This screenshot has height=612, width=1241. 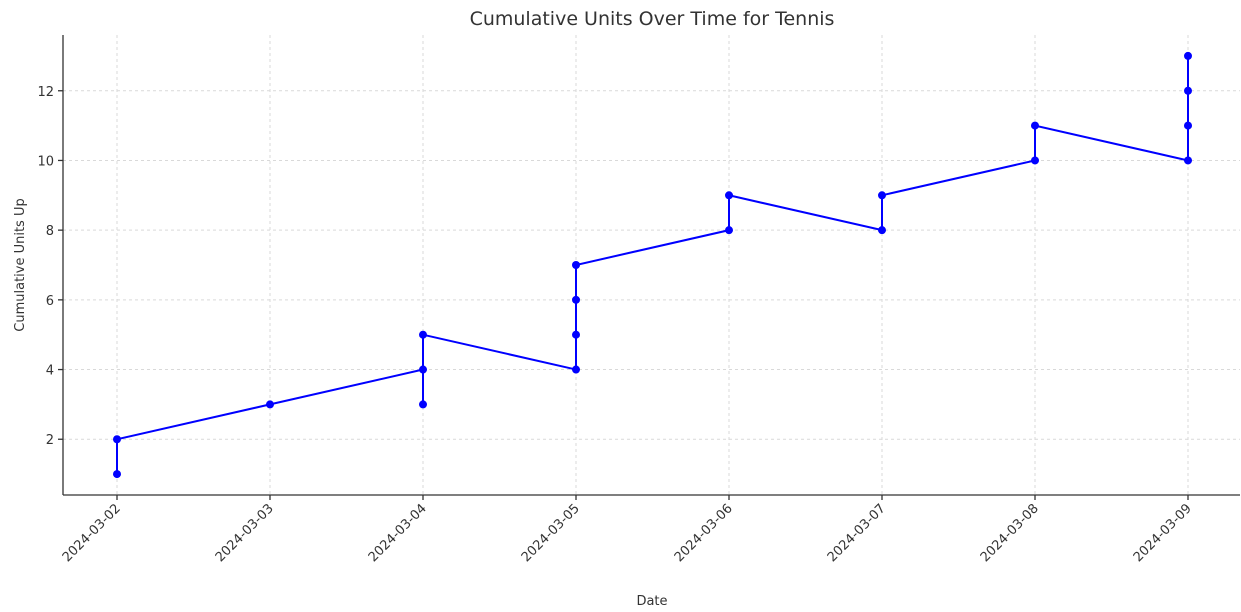 What do you see at coordinates (704, 533) in the screenshot?
I see `x-tick-label: 2024-03-06` at bounding box center [704, 533].